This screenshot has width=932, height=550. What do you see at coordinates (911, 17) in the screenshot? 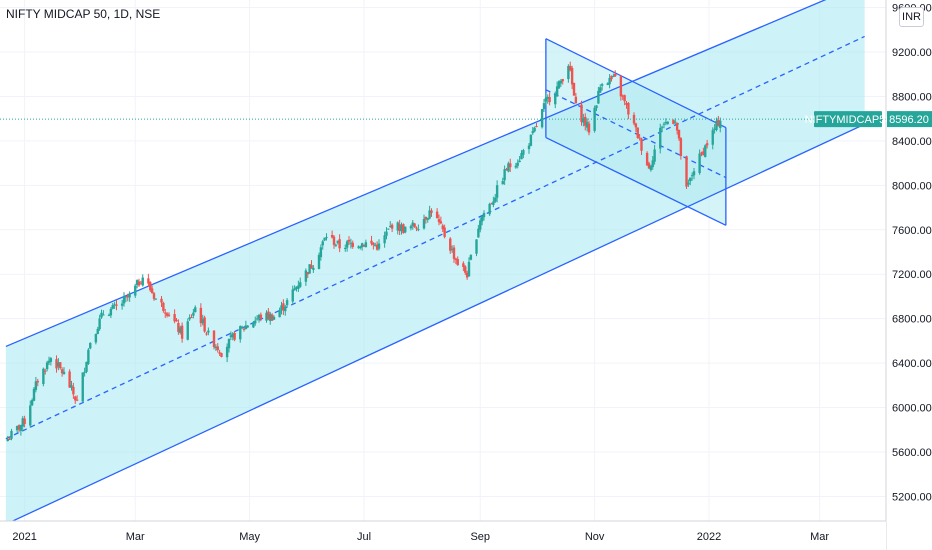
I see `currency-button: INR` at bounding box center [911, 17].